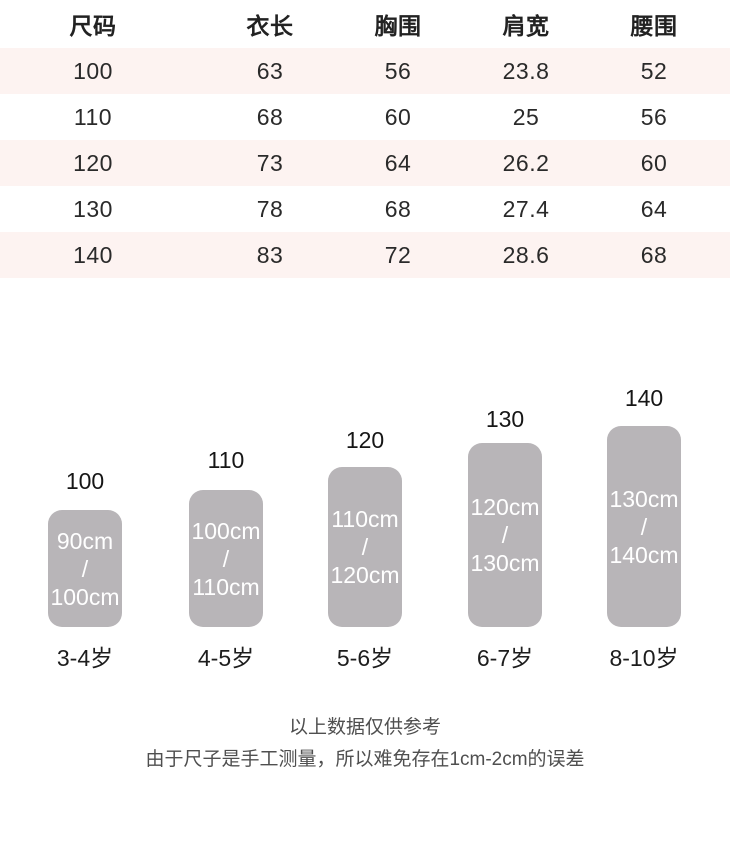  I want to click on bar-size-label: 130, so click(505, 419).